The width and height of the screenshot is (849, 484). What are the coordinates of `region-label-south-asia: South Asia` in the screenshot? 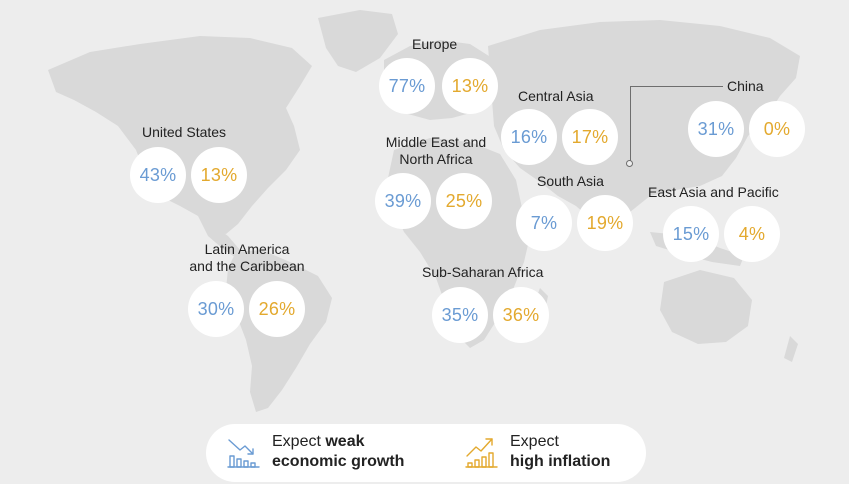 It's located at (570, 181).